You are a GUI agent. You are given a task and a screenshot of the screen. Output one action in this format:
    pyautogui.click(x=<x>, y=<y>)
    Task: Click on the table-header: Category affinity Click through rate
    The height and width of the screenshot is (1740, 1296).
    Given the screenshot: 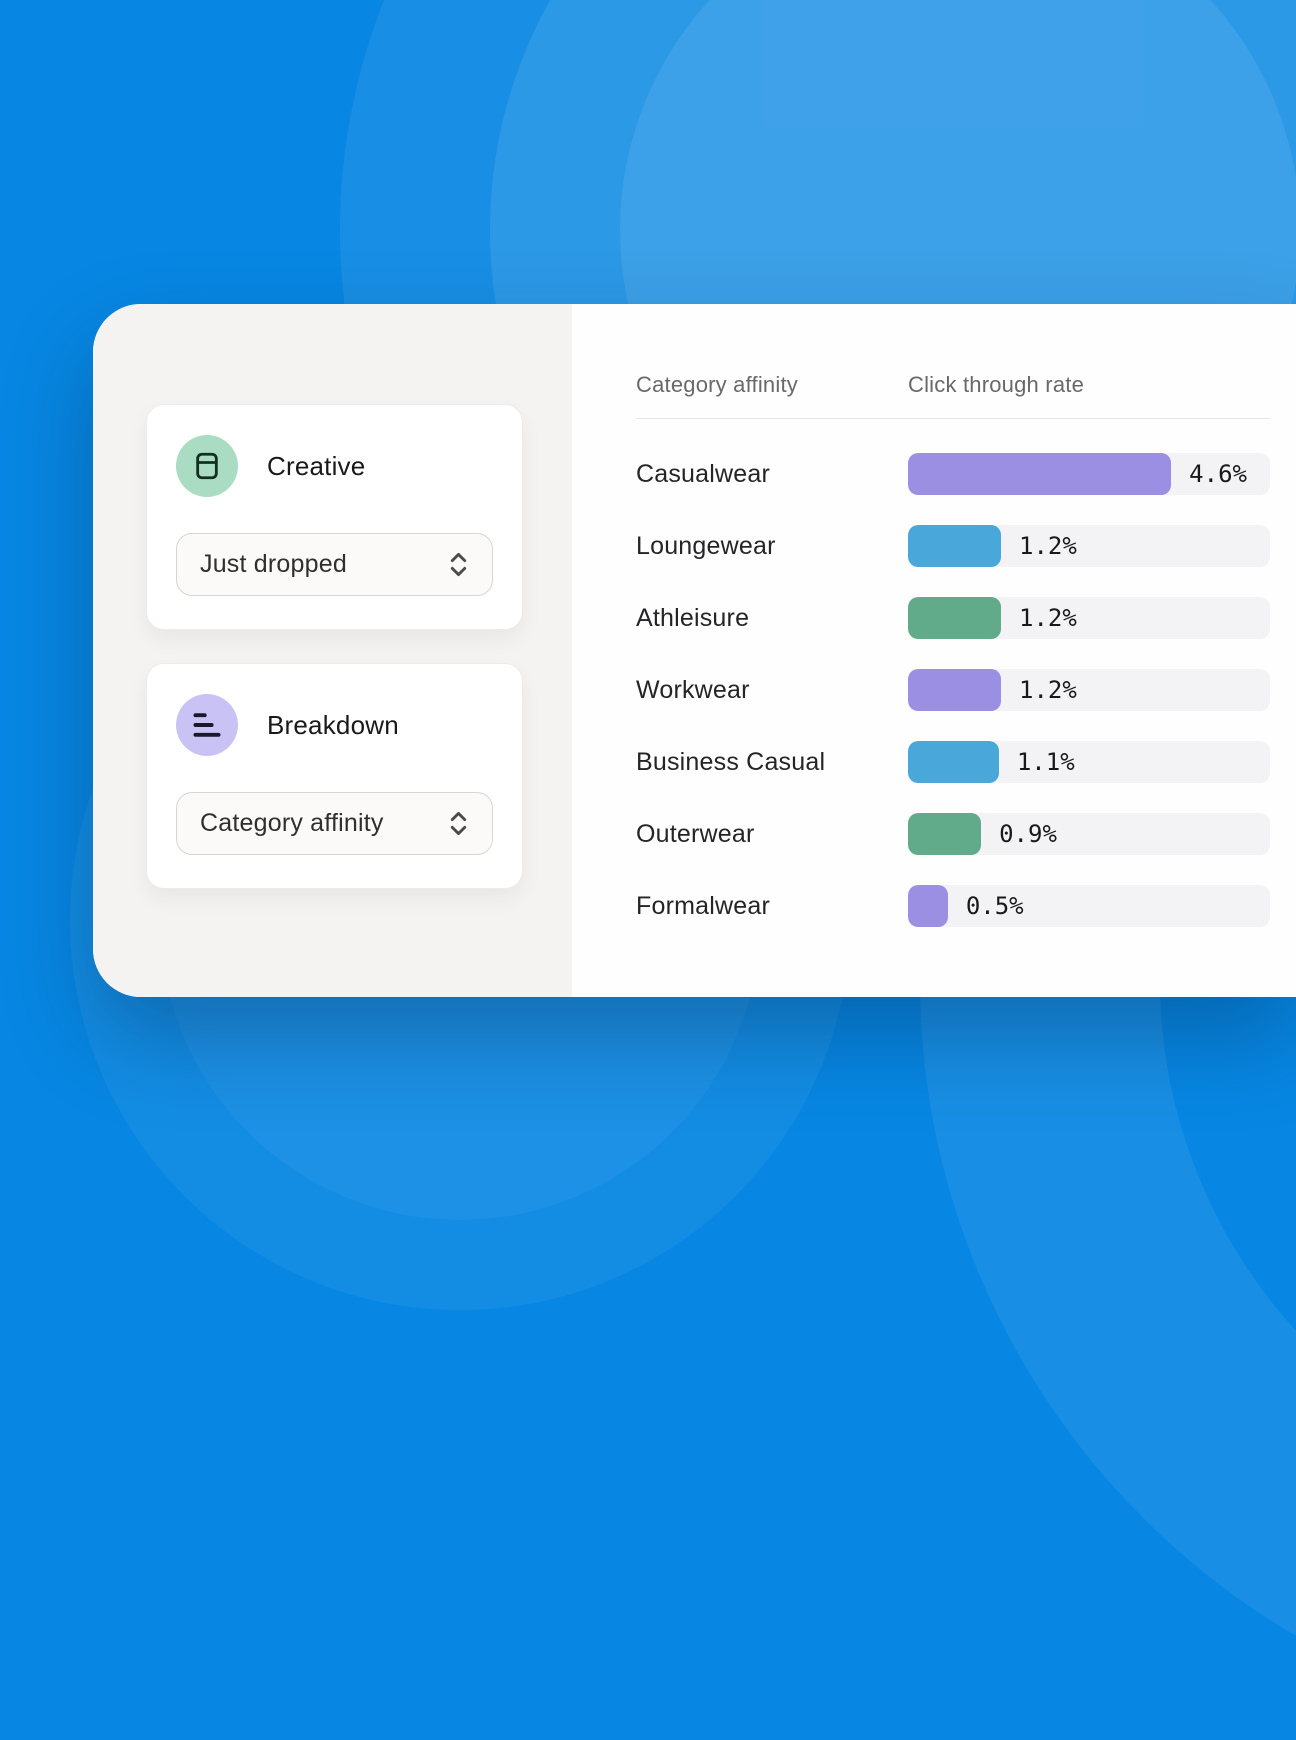 What is the action you would take?
    pyautogui.click(x=953, y=385)
    